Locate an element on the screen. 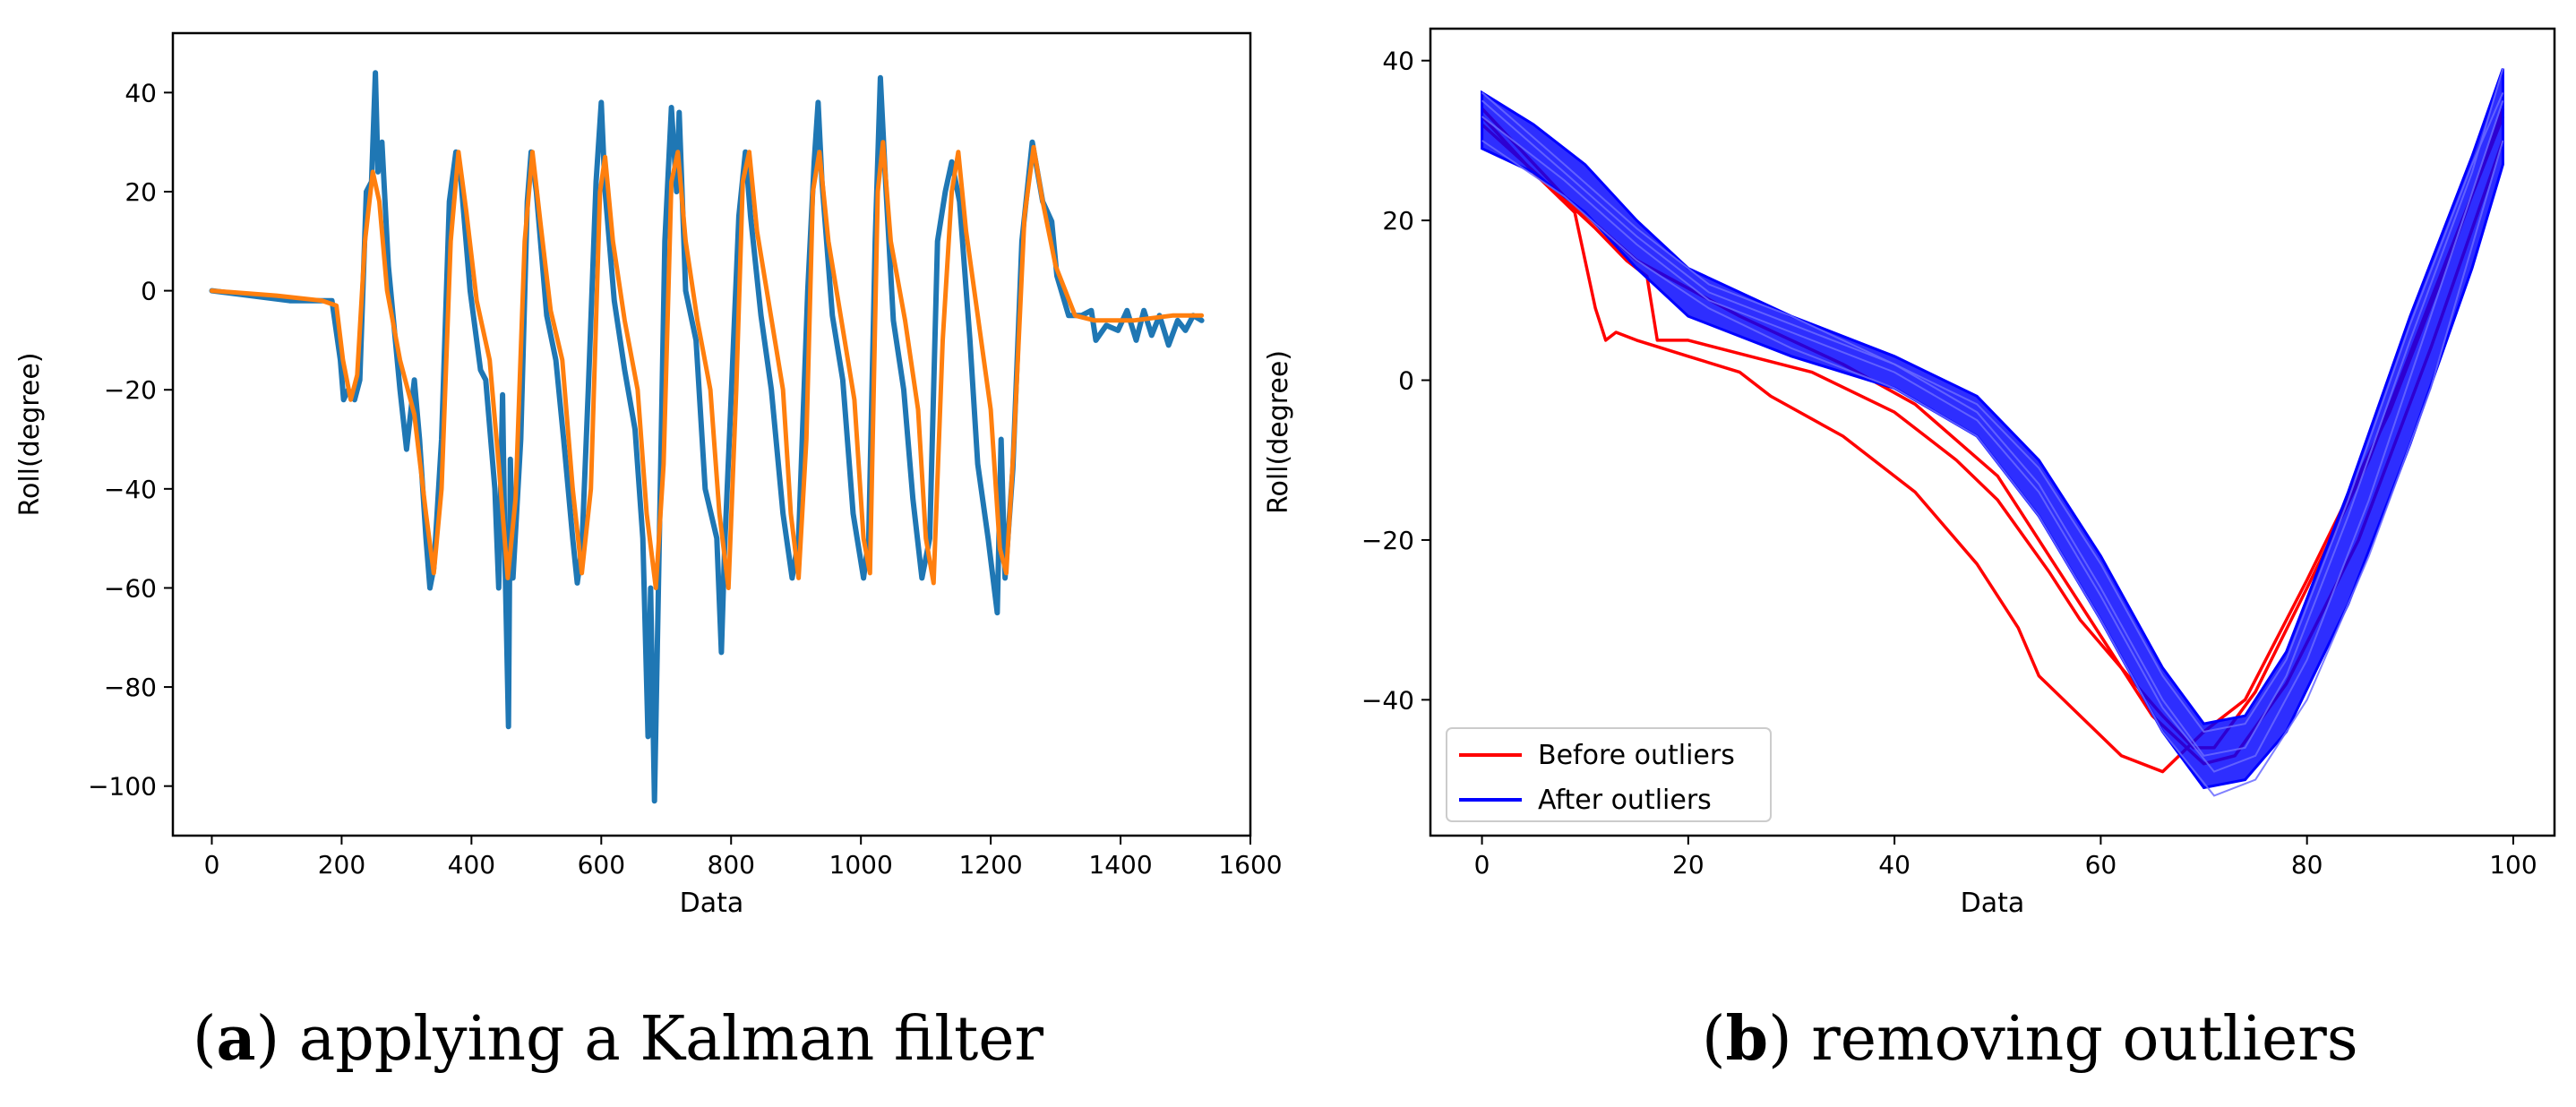 This screenshot has width=2576, height=1107. legend-box is located at coordinates (1609, 775).